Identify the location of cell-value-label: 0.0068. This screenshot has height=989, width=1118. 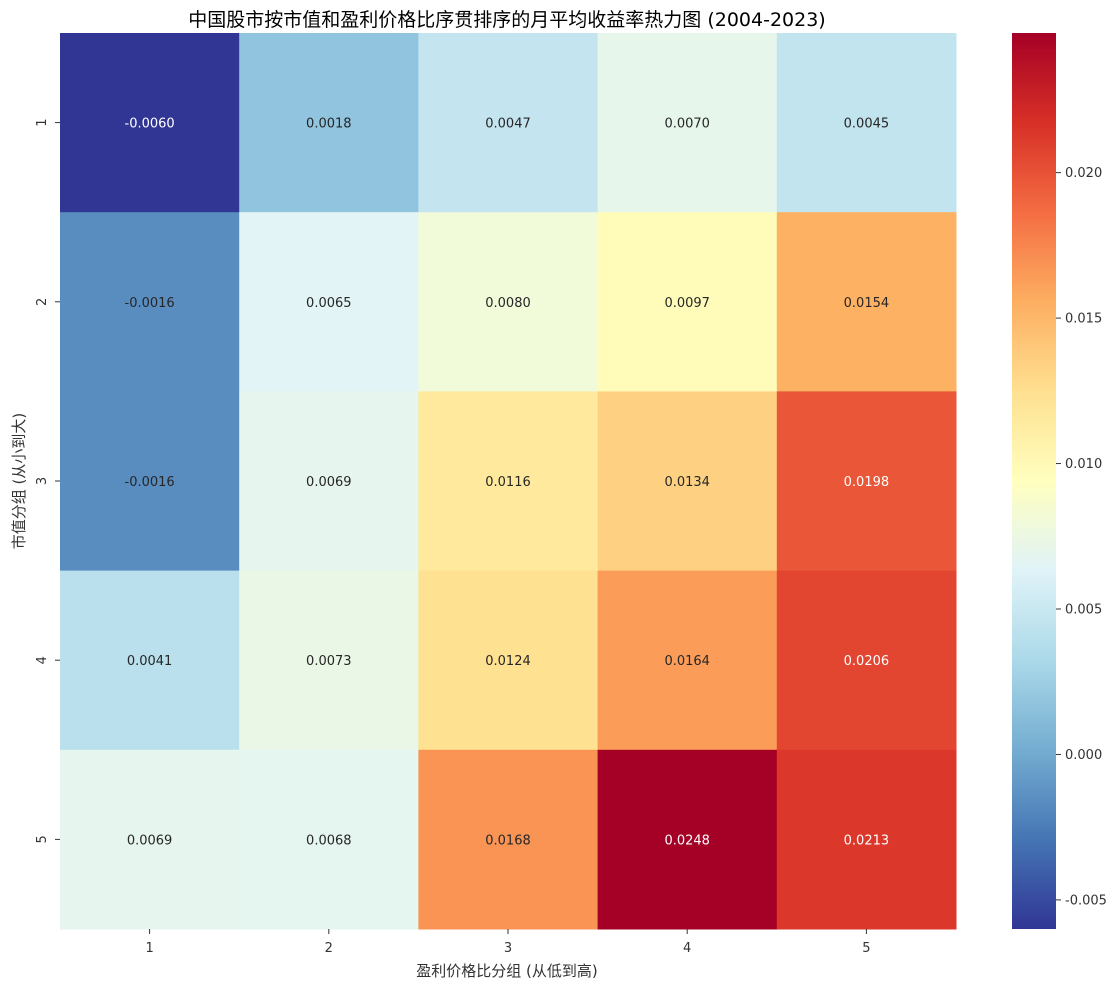
(329, 840).